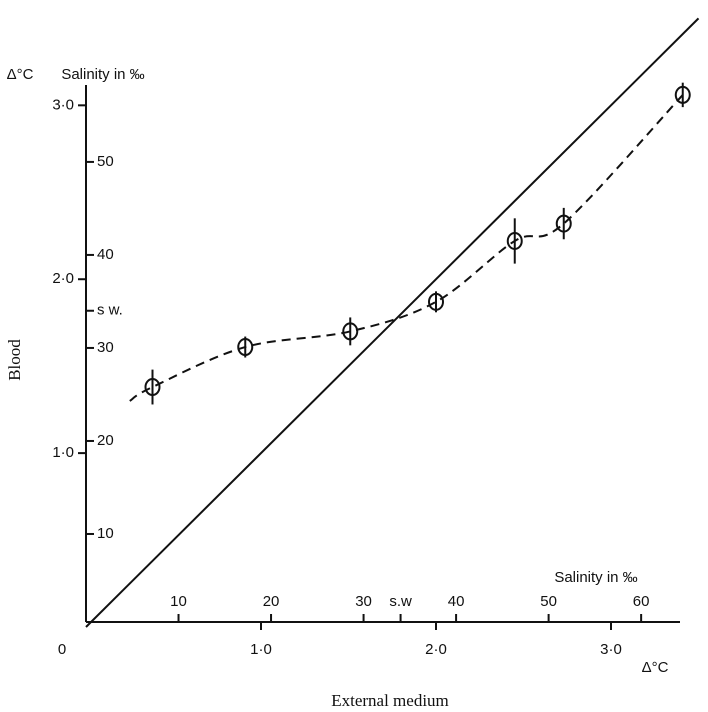 This screenshot has width=708, height=712. Describe the element at coordinates (436, 649) in the screenshot. I see `x-tick-label: 2·0` at that location.